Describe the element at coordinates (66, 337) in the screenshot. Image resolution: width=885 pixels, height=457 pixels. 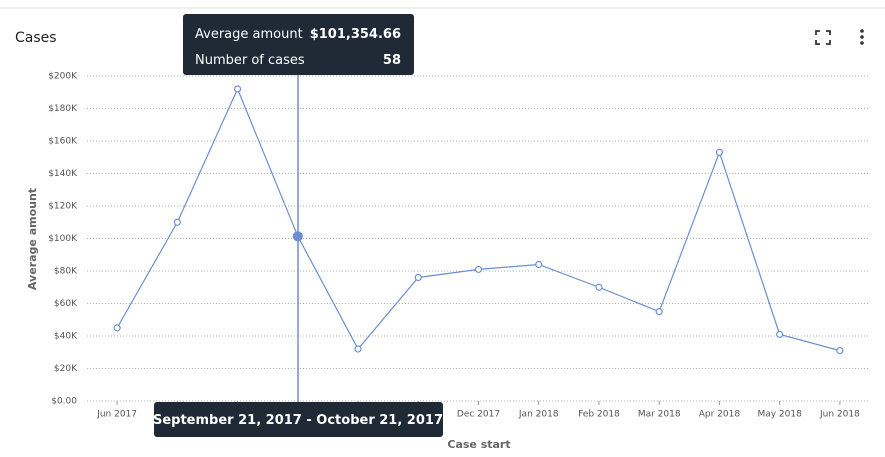
I see `y-tick-label: $40K` at that location.